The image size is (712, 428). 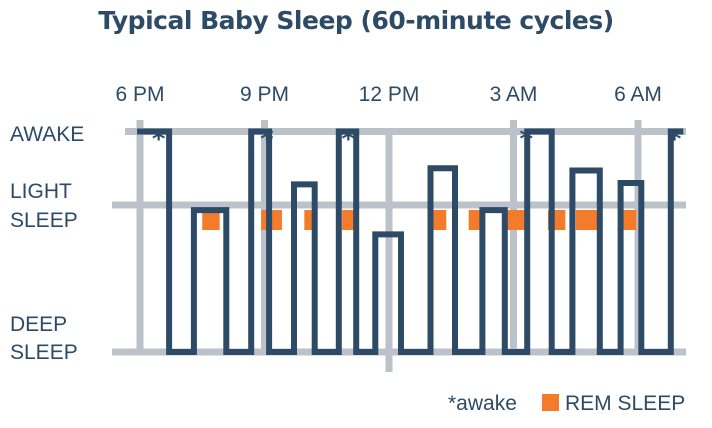 What do you see at coordinates (638, 94) in the screenshot?
I see `x-tick-label: 6 AM` at bounding box center [638, 94].